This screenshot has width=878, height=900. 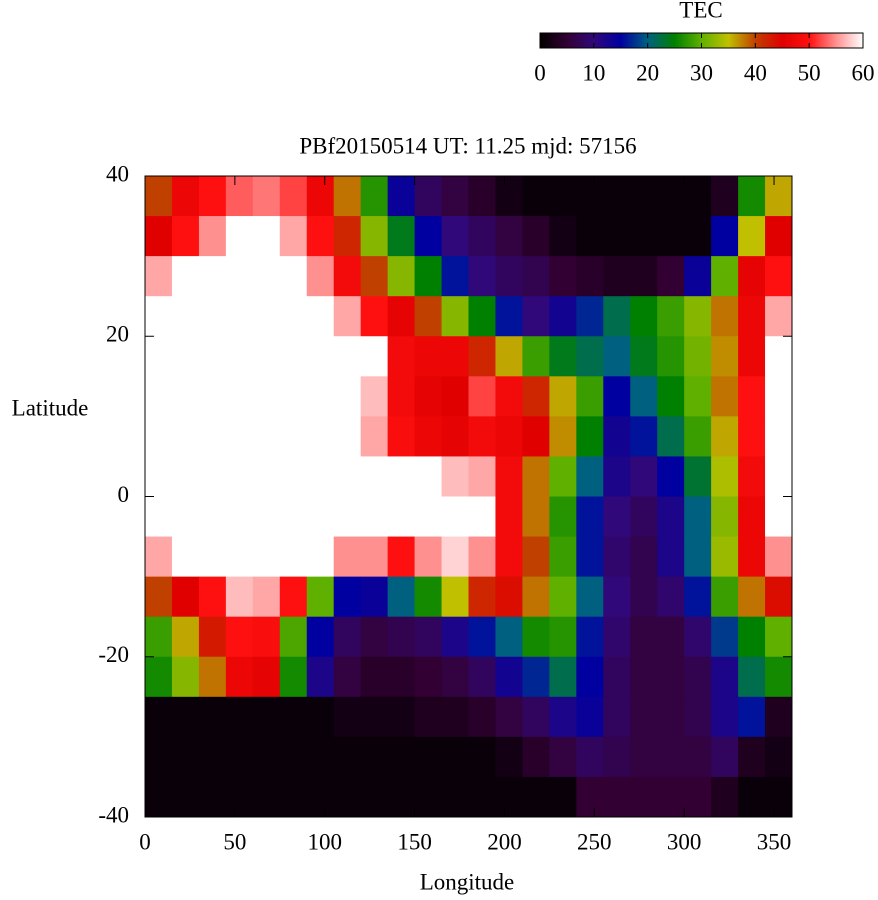 I want to click on x-tick-label: 150, so click(x=414, y=841).